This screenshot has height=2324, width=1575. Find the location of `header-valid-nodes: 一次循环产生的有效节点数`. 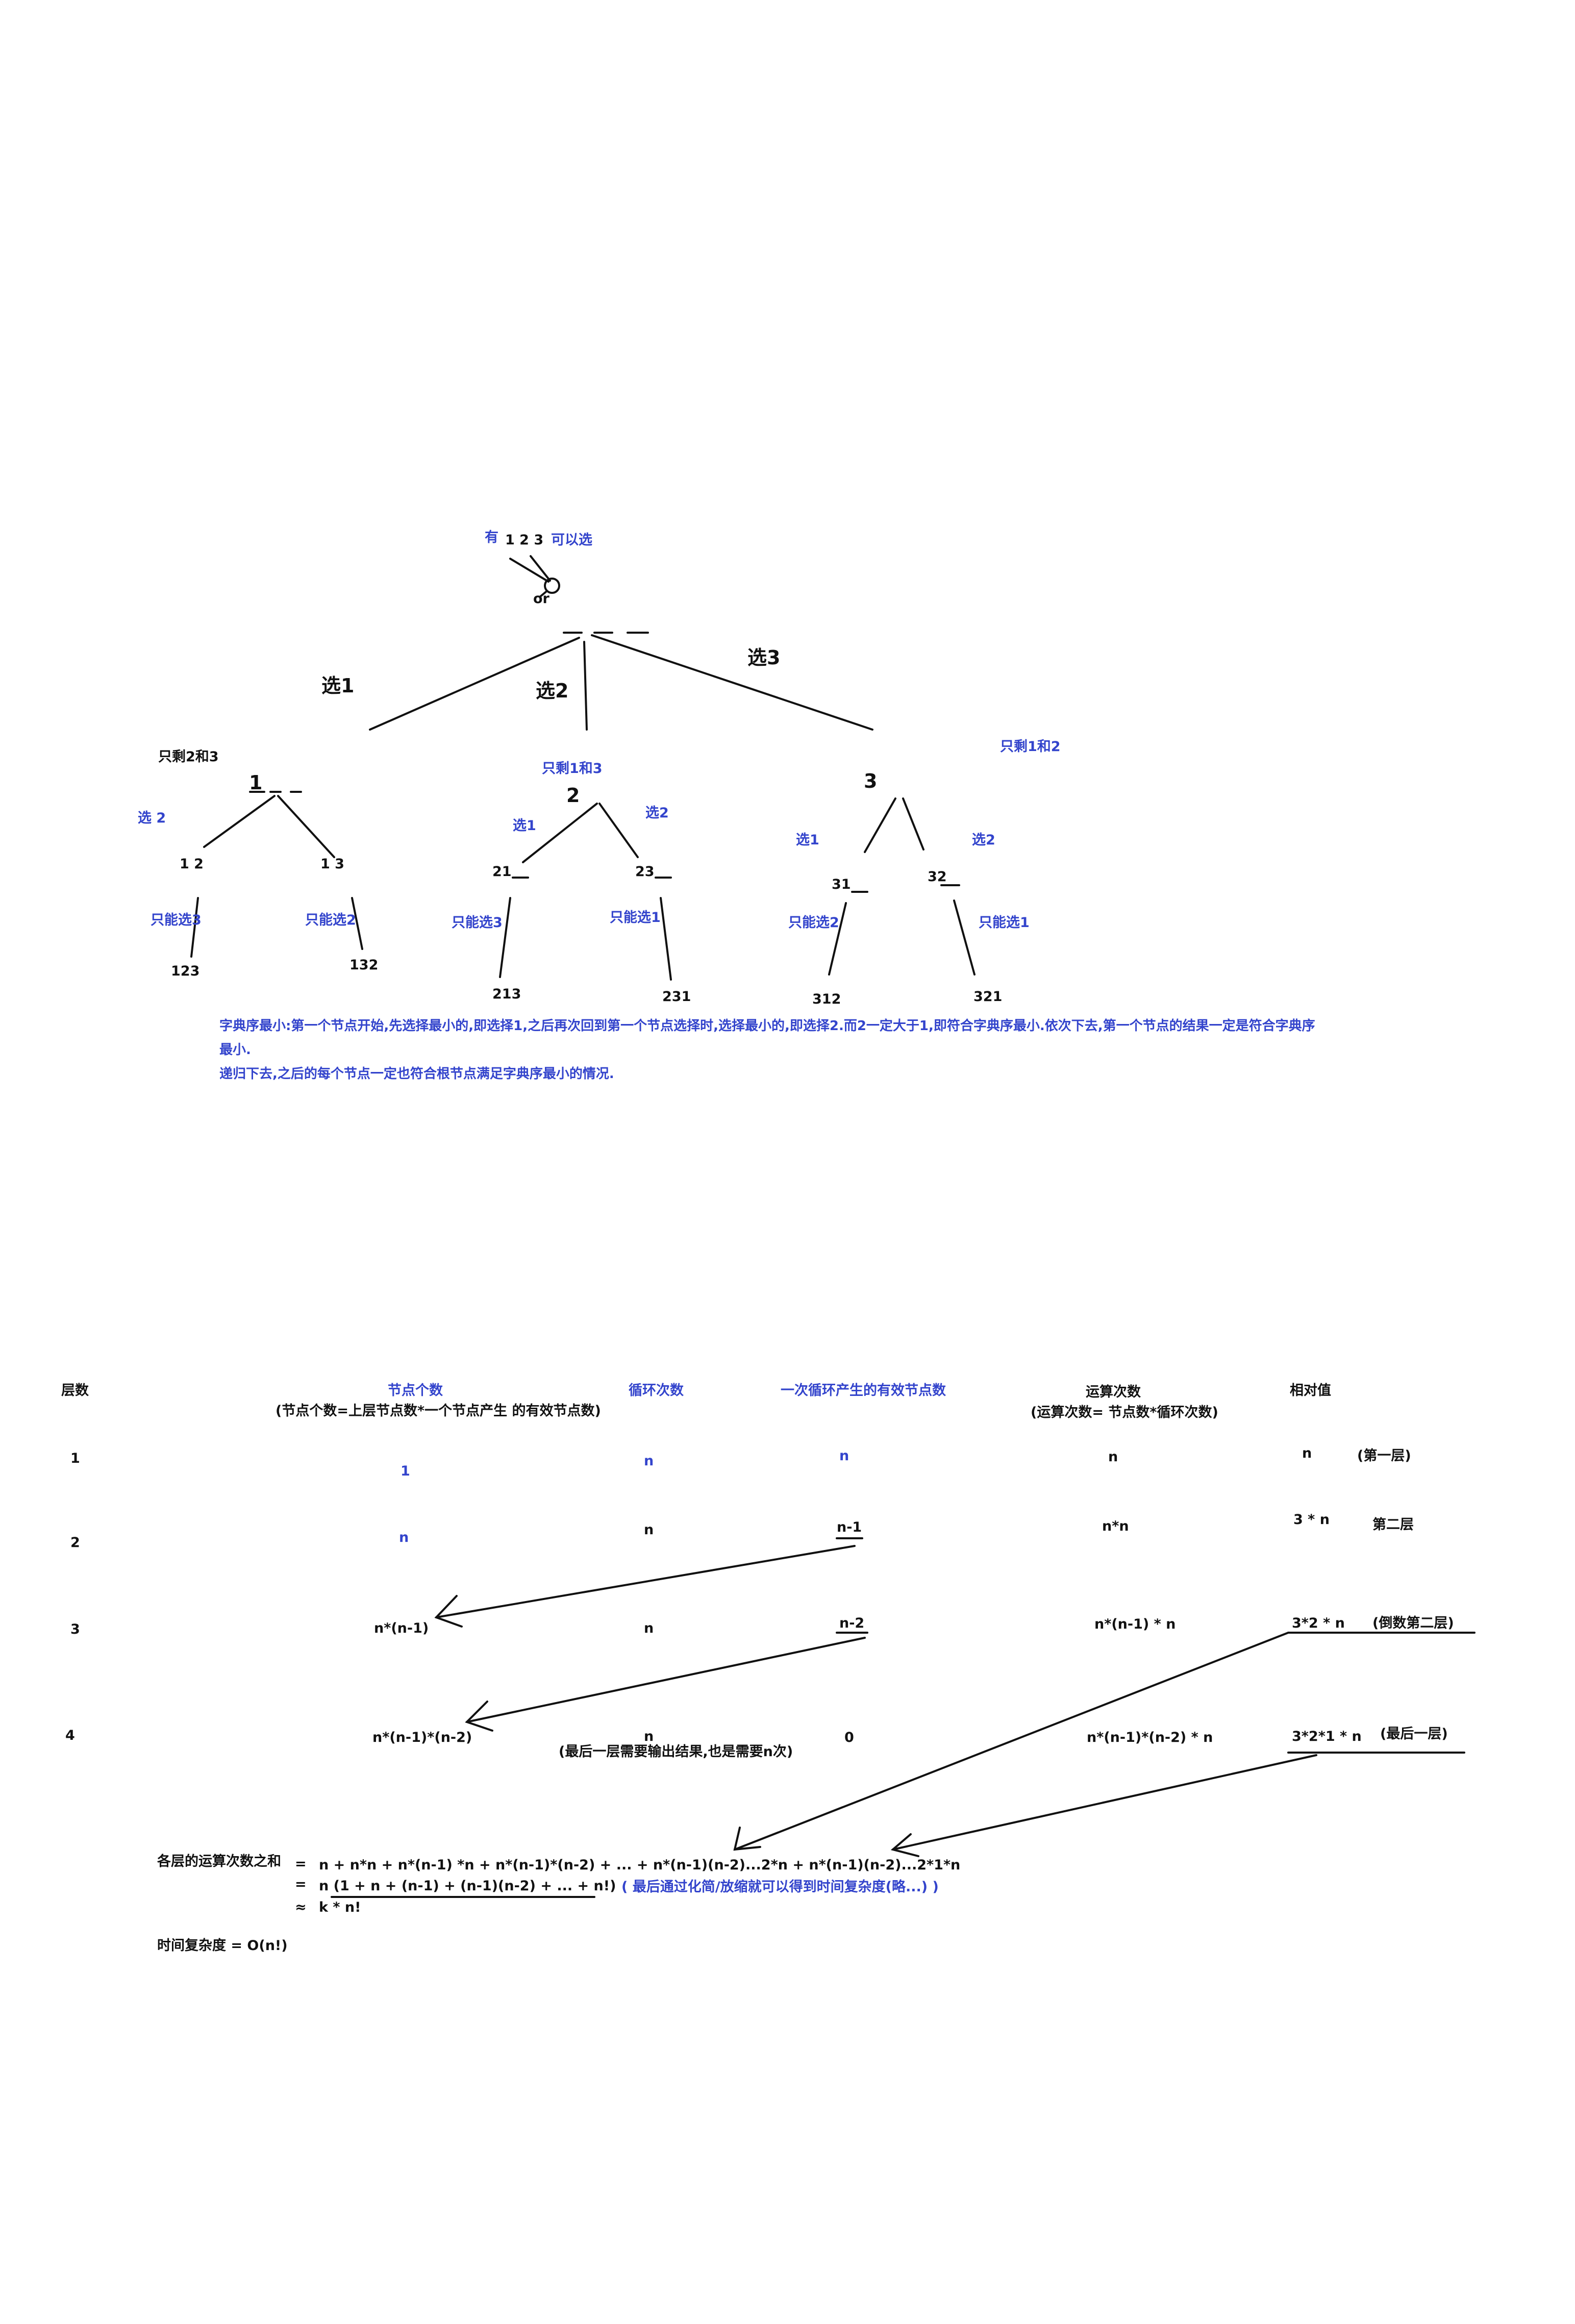

header-valid-nodes: 一次循环产生的有效节点数 is located at coordinates (863, 1390).